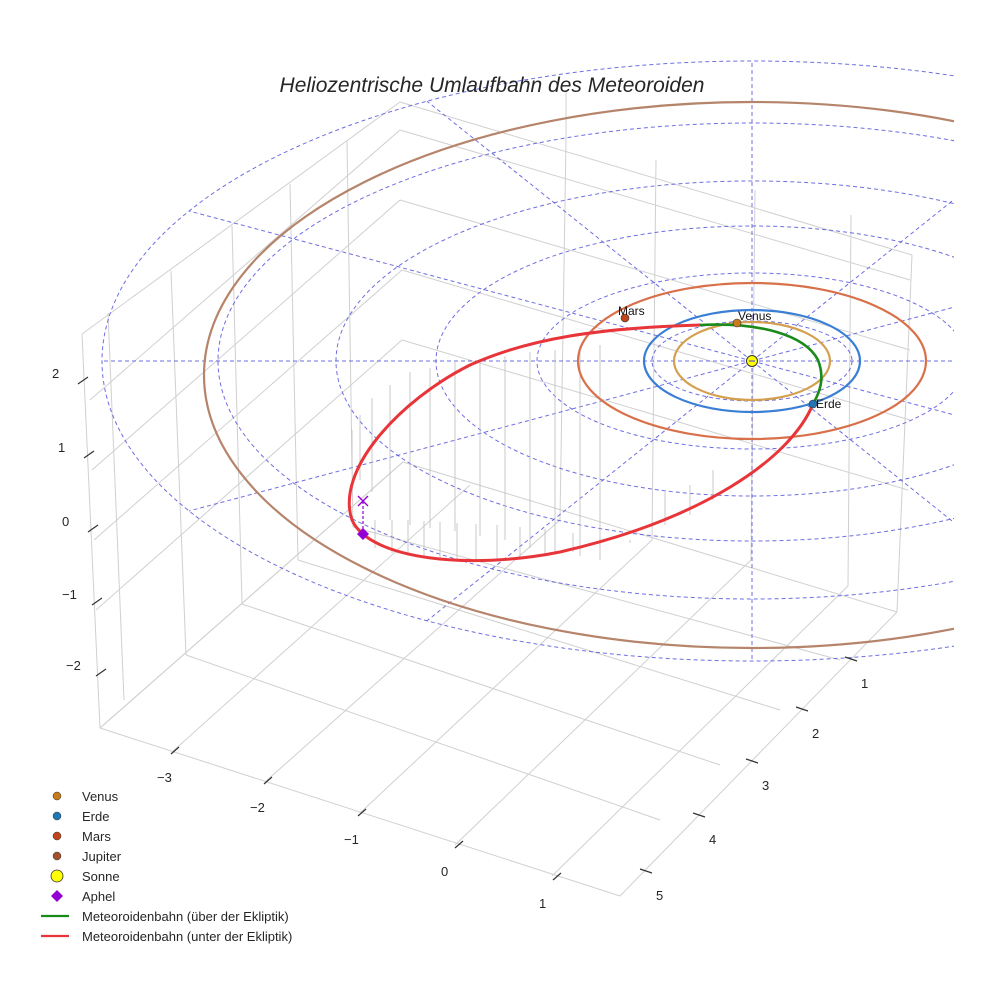 The width and height of the screenshot is (984, 984). Describe the element at coordinates (713, 839) in the screenshot. I see `y-tick-label: 4` at that location.